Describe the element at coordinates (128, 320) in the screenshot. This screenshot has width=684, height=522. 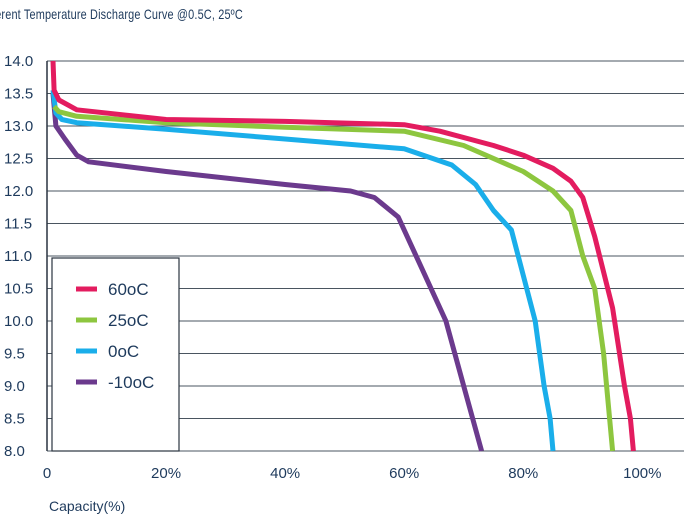
I see `legend-label: 25oC` at that location.